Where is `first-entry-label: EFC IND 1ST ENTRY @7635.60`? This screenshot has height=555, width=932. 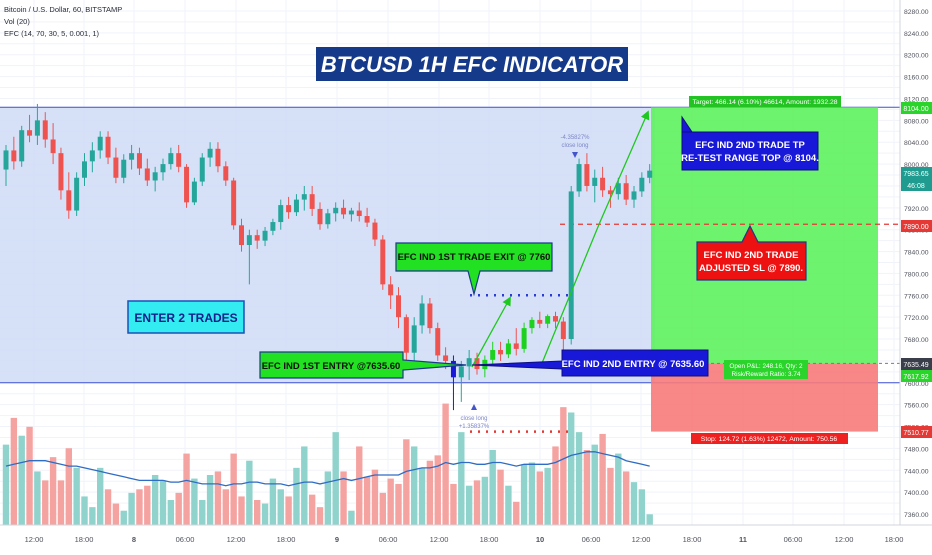
first-entry-label: EFC IND 1ST ENTRY @7635.60 is located at coordinates (331, 366).